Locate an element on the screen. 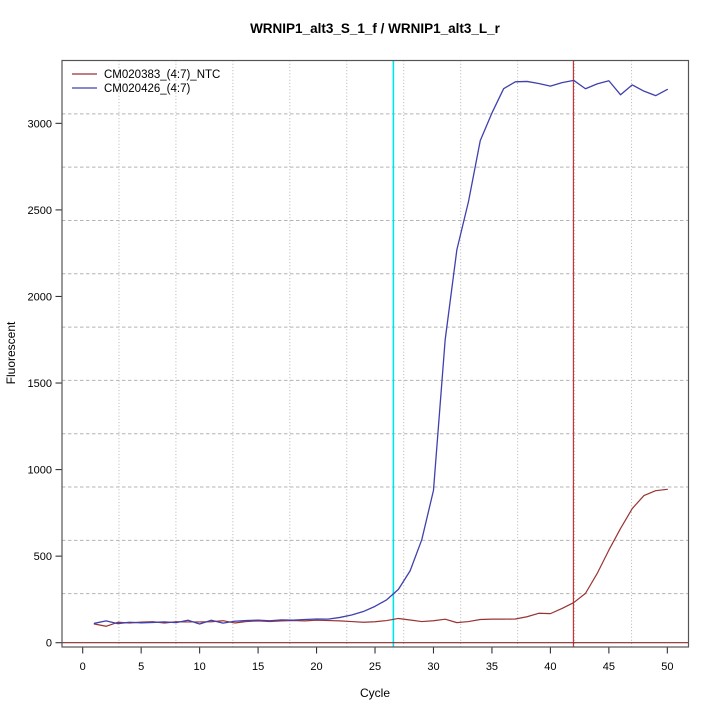  x-axis-tick-label: 20 is located at coordinates (316, 667).